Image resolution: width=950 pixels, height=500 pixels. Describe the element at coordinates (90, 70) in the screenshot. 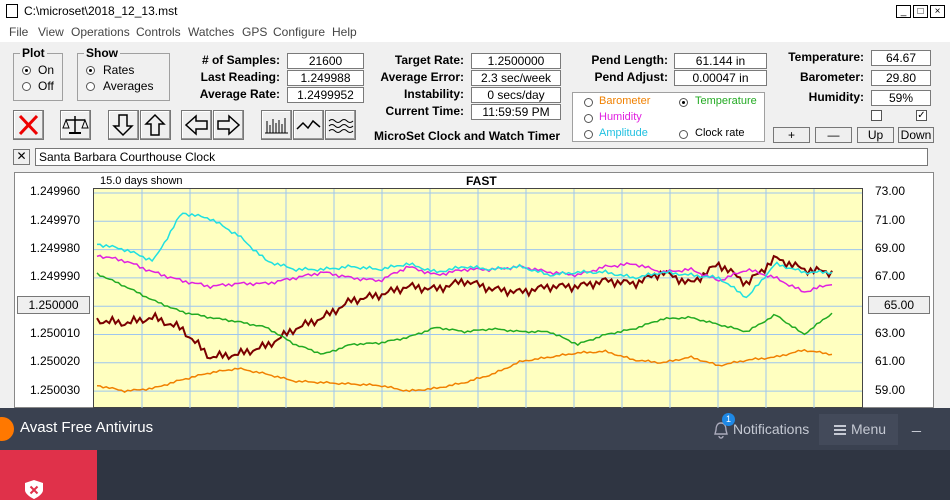

I see `show-rates-radio` at that location.